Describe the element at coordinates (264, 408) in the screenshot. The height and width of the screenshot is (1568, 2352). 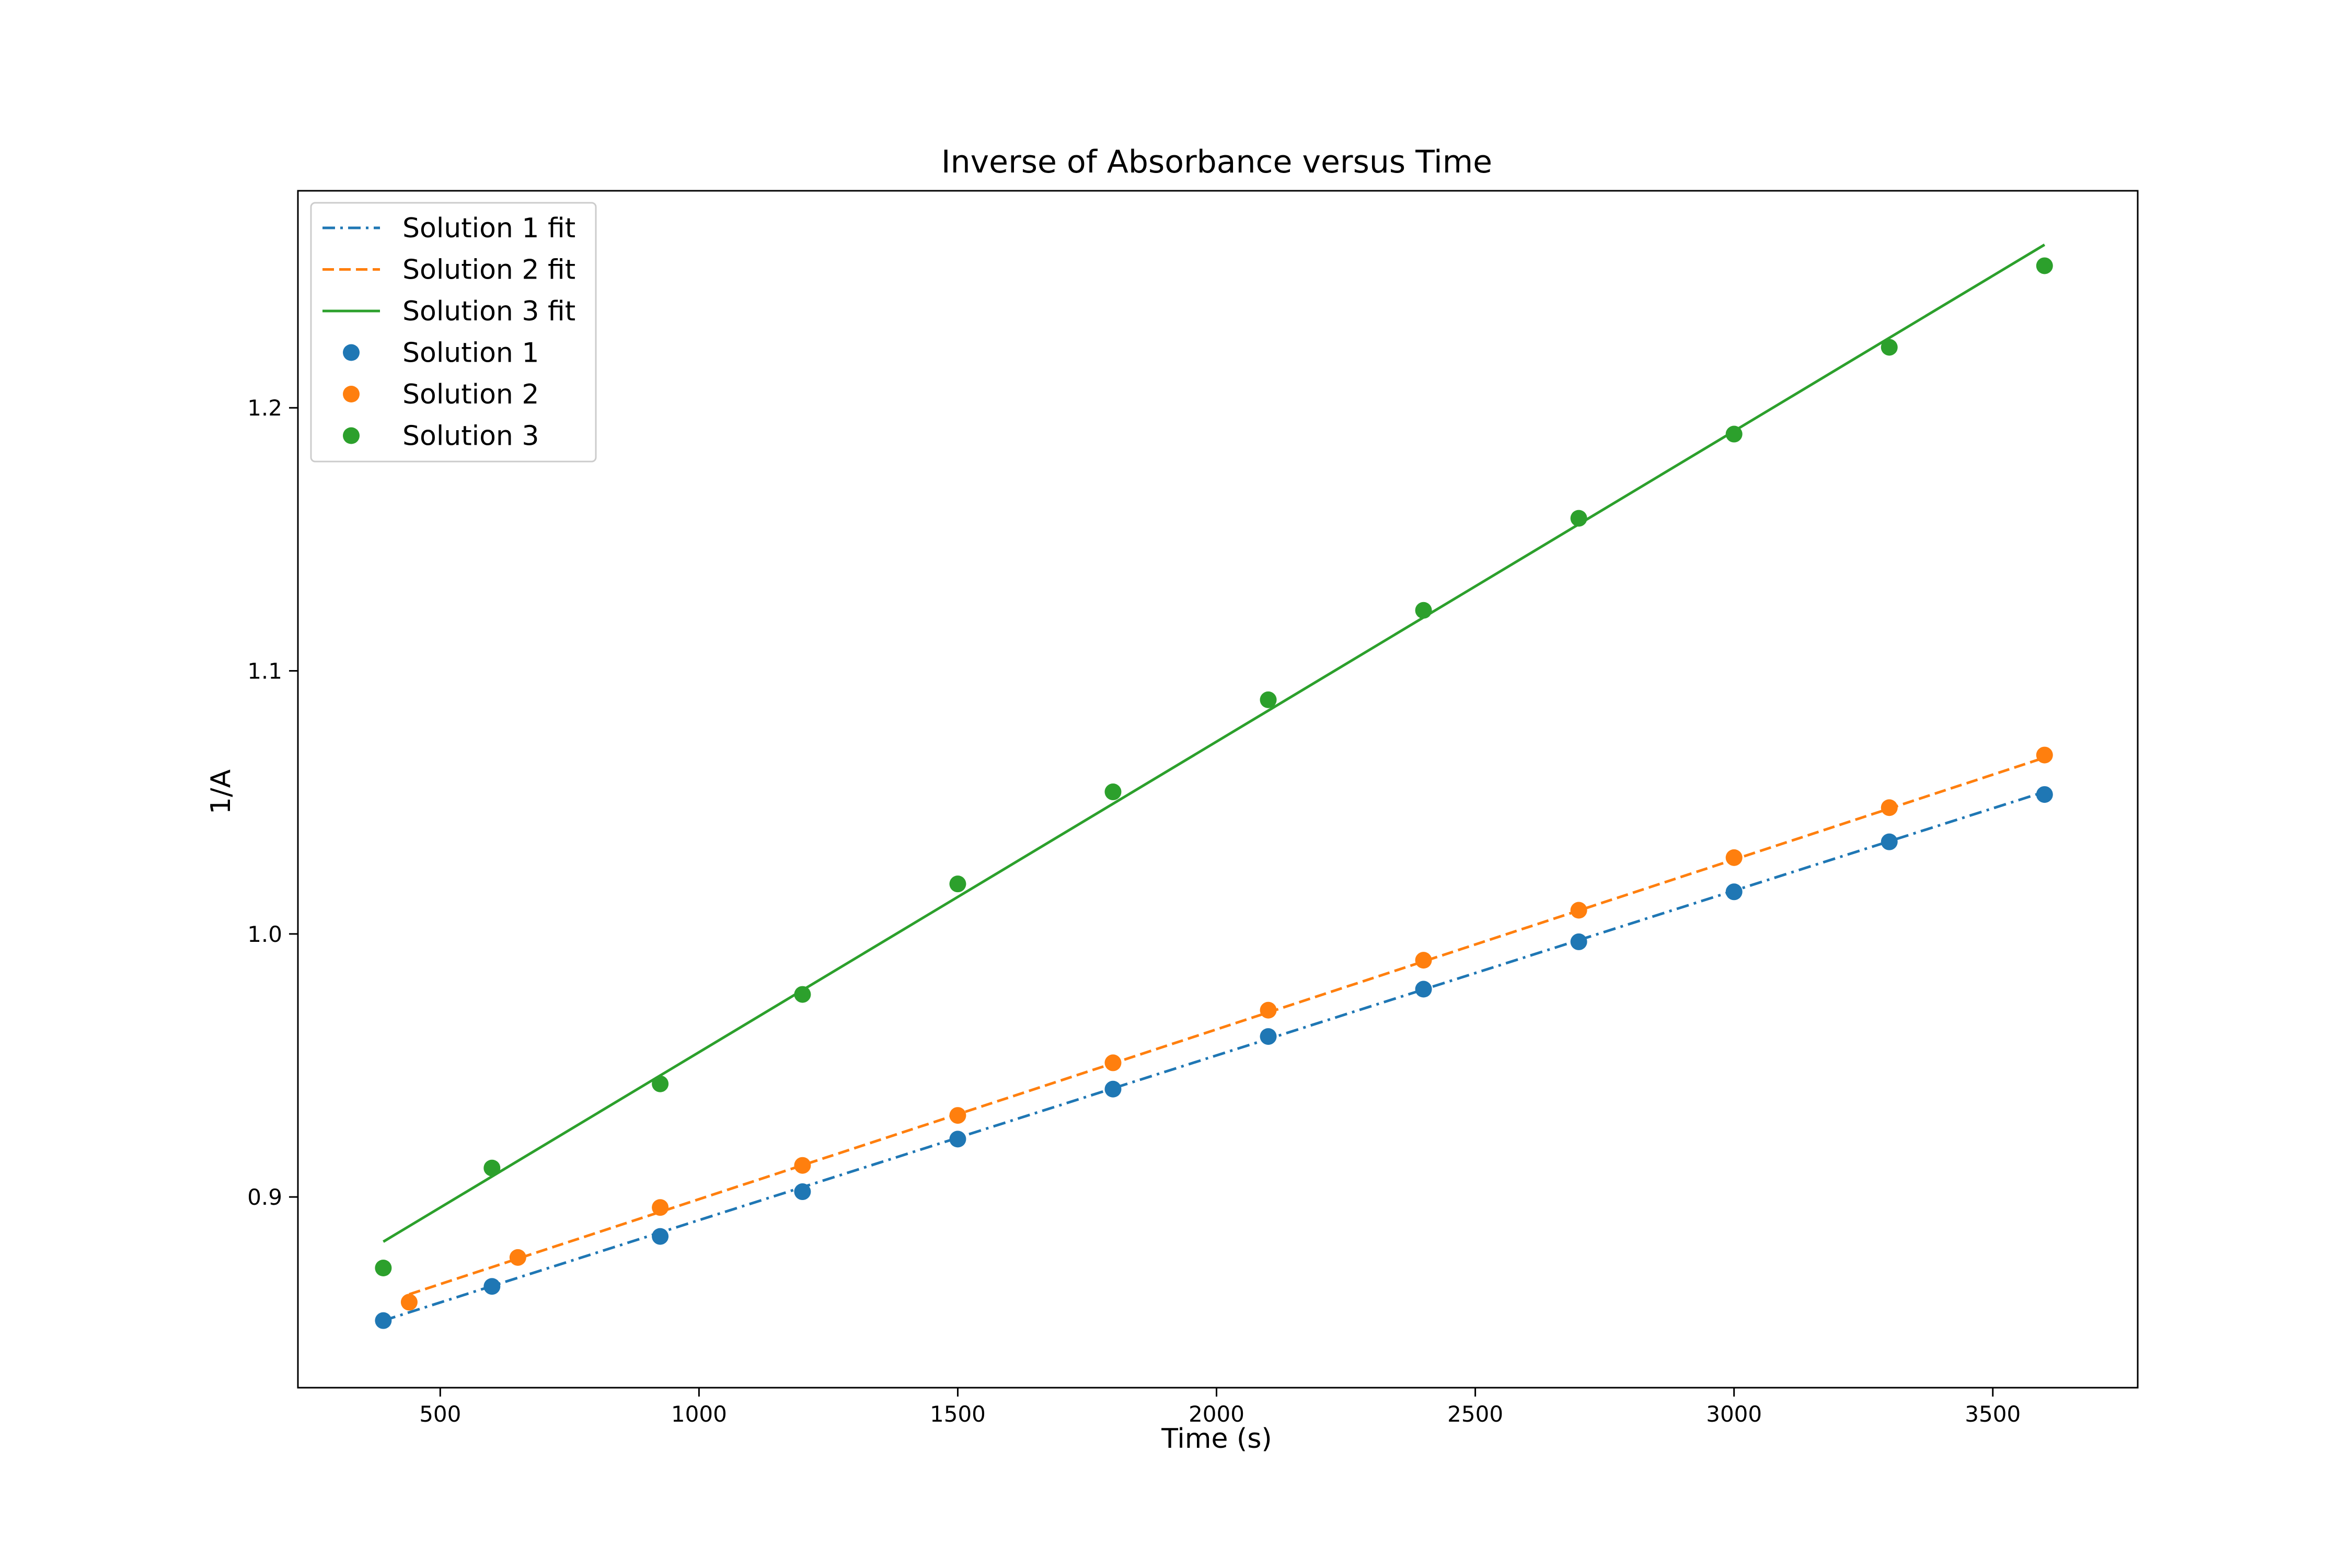
I see `y-tick-label: 1.2` at that location.